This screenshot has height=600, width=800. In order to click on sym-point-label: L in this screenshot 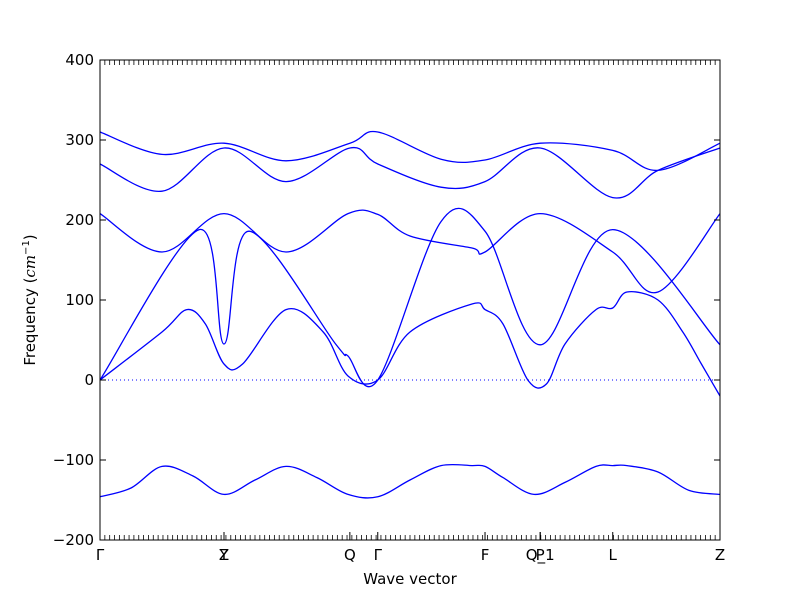, I will do `click(613, 555)`.